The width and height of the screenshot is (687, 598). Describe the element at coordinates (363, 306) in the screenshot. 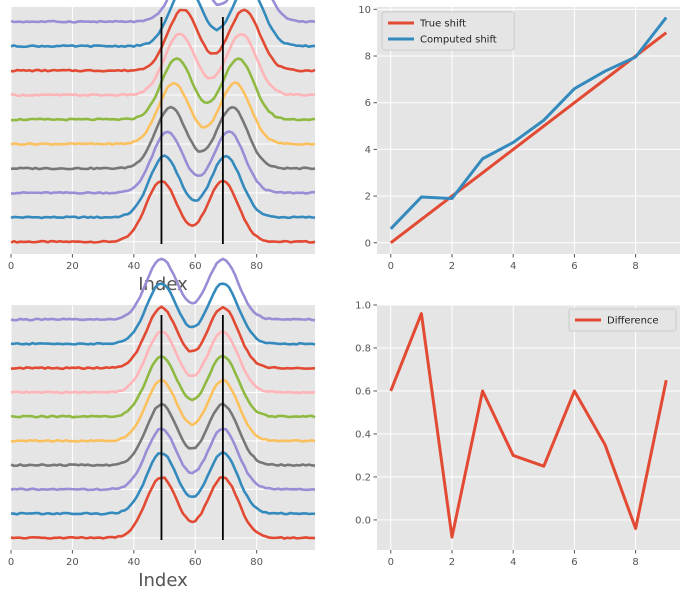

I see `y-tick-label: 1.0` at that location.